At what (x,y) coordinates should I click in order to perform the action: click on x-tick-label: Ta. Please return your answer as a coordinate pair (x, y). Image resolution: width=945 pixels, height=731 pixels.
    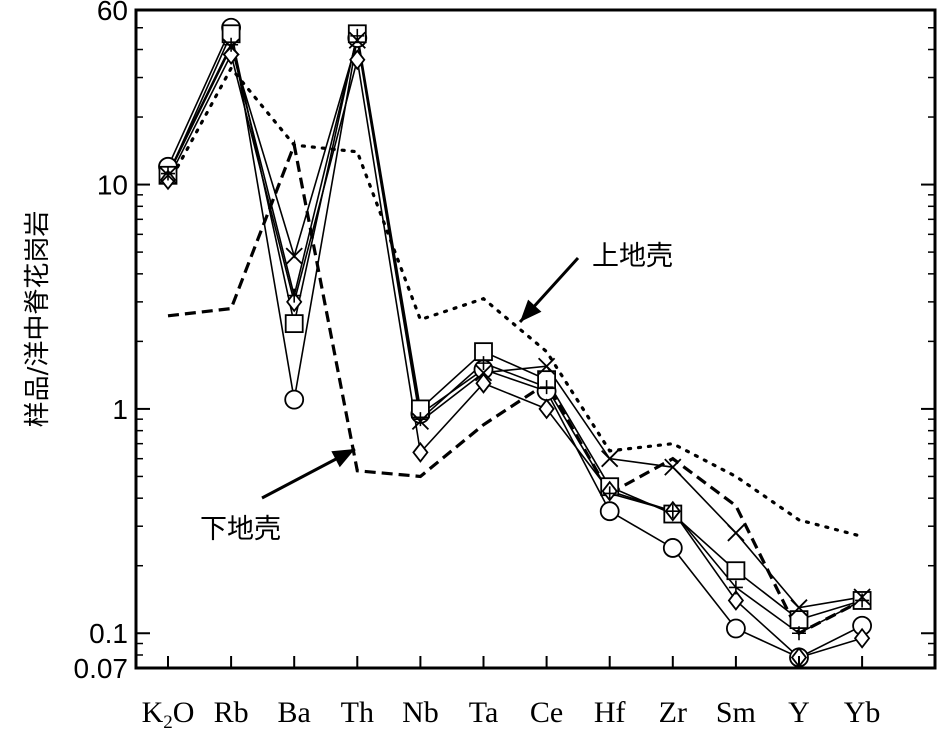
    Looking at the image, I should click on (484, 712).